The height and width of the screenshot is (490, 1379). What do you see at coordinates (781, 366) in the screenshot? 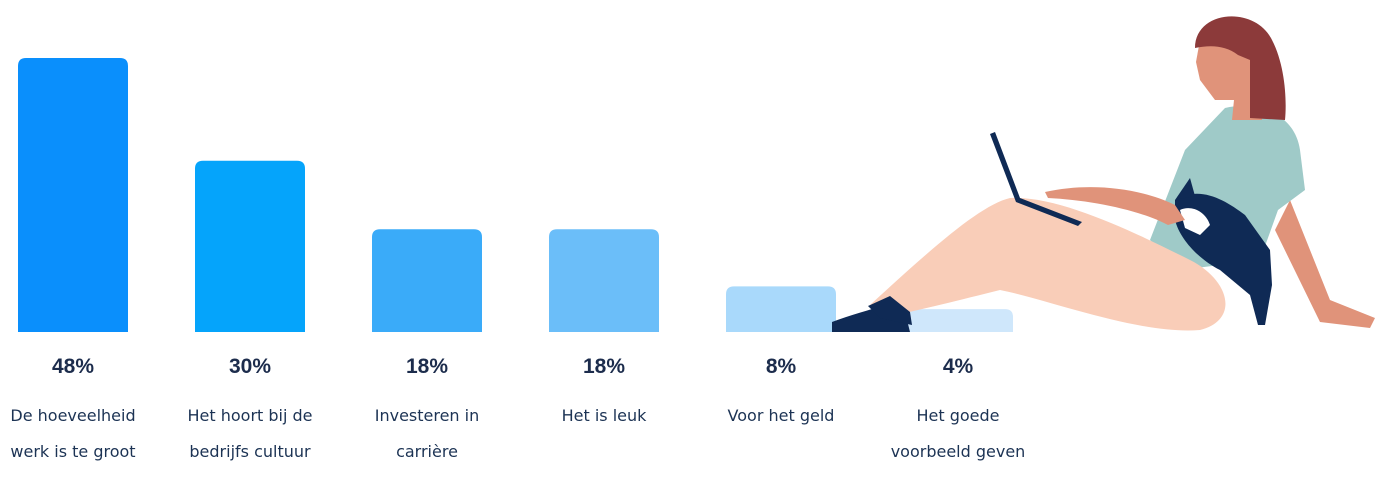
I see `value-label: 8%` at bounding box center [781, 366].